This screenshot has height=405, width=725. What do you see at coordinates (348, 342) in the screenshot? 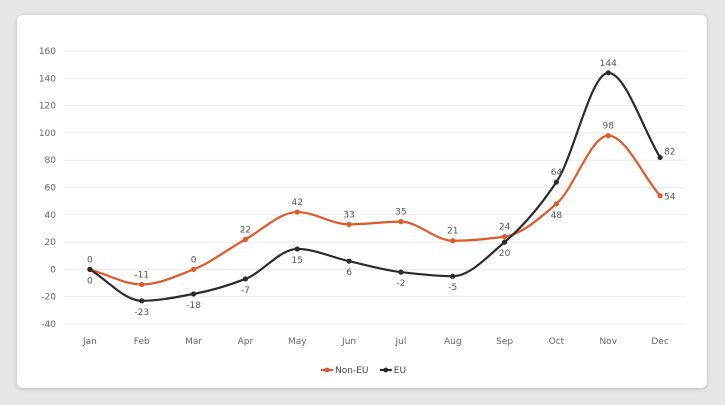
I see `x-tick-label: Jun` at bounding box center [348, 342].